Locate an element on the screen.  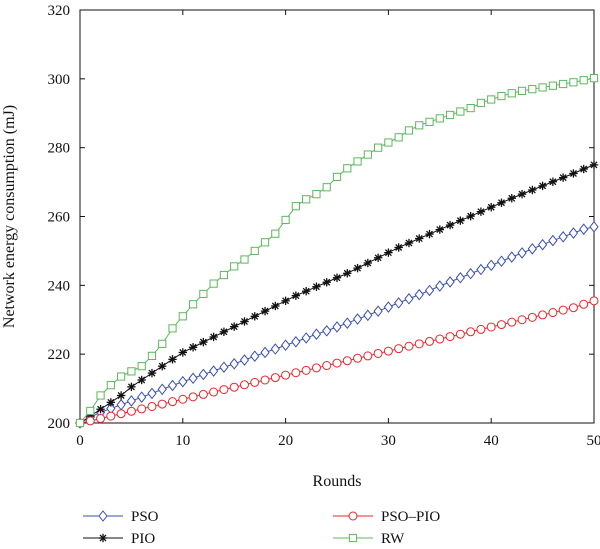
y-tick-label: 260 is located at coordinates (59, 218).